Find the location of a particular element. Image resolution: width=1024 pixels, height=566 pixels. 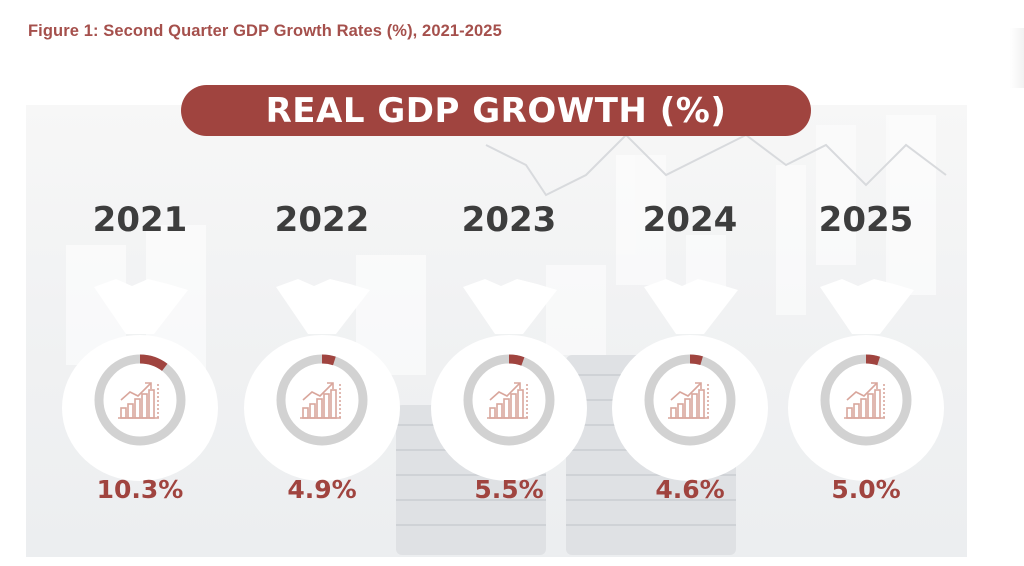

year-group-2024: 2024 4.6% is located at coordinates (690, 352).